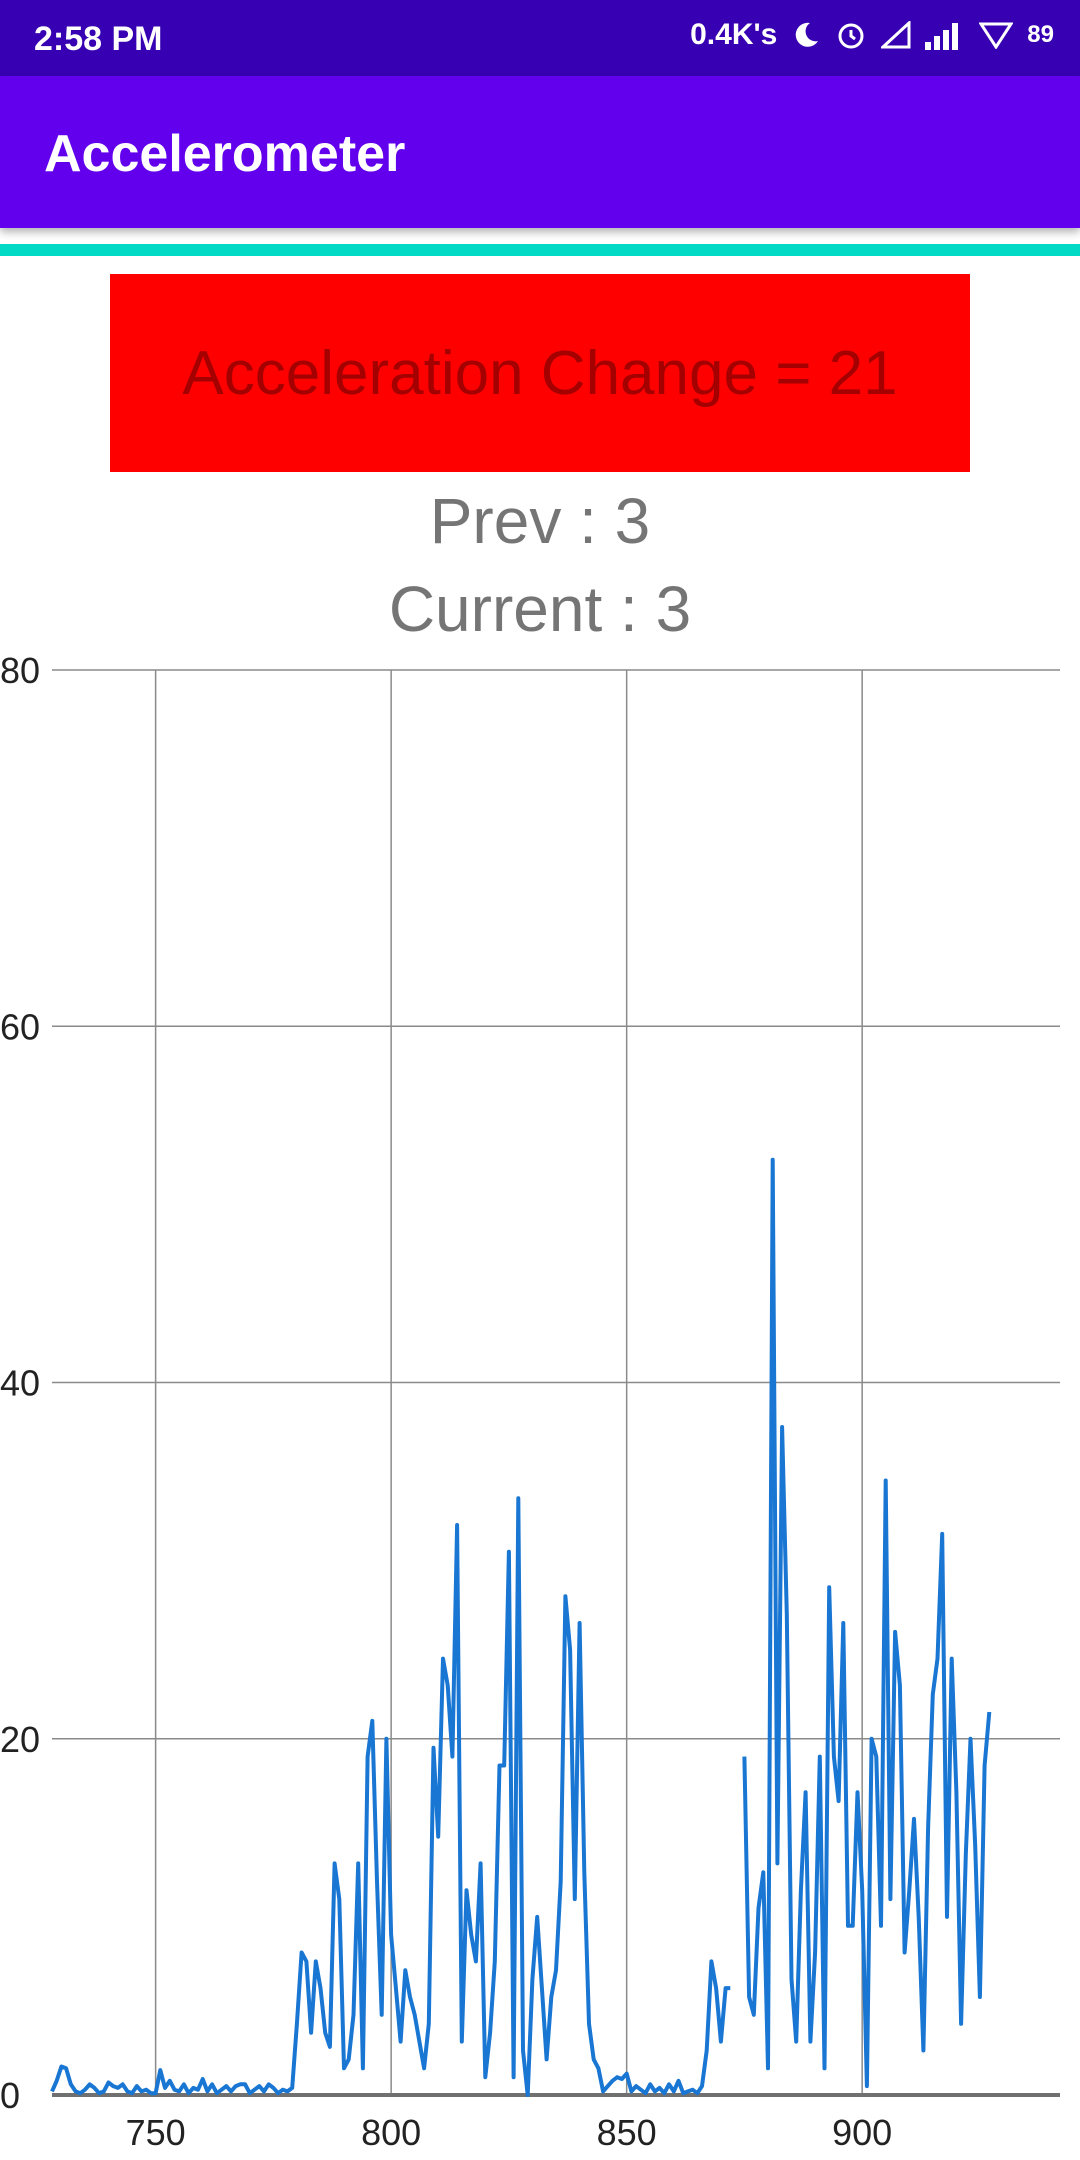 The height and width of the screenshot is (2160, 1080). Describe the element at coordinates (391, 2132) in the screenshot. I see `x-tick-label: 800` at that location.